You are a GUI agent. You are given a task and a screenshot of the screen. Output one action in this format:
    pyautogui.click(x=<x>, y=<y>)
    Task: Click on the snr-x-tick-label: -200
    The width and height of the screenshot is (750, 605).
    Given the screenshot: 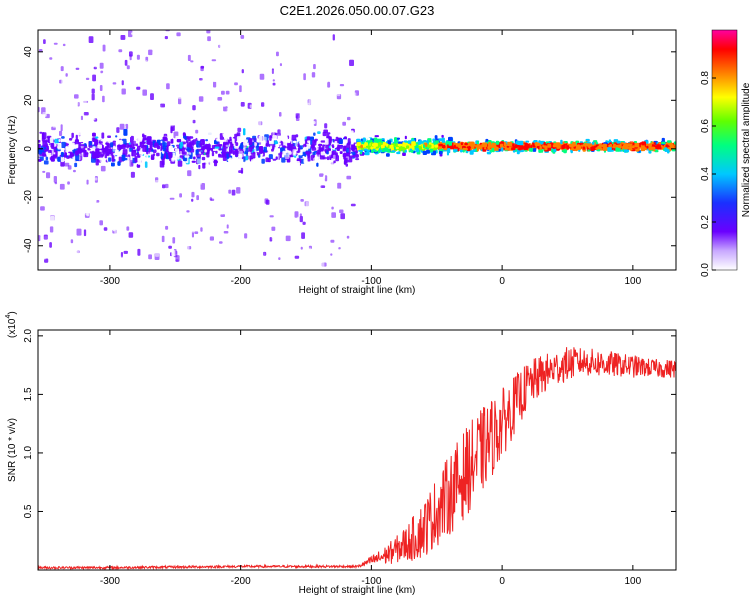 What is the action you would take?
    pyautogui.click(x=241, y=581)
    